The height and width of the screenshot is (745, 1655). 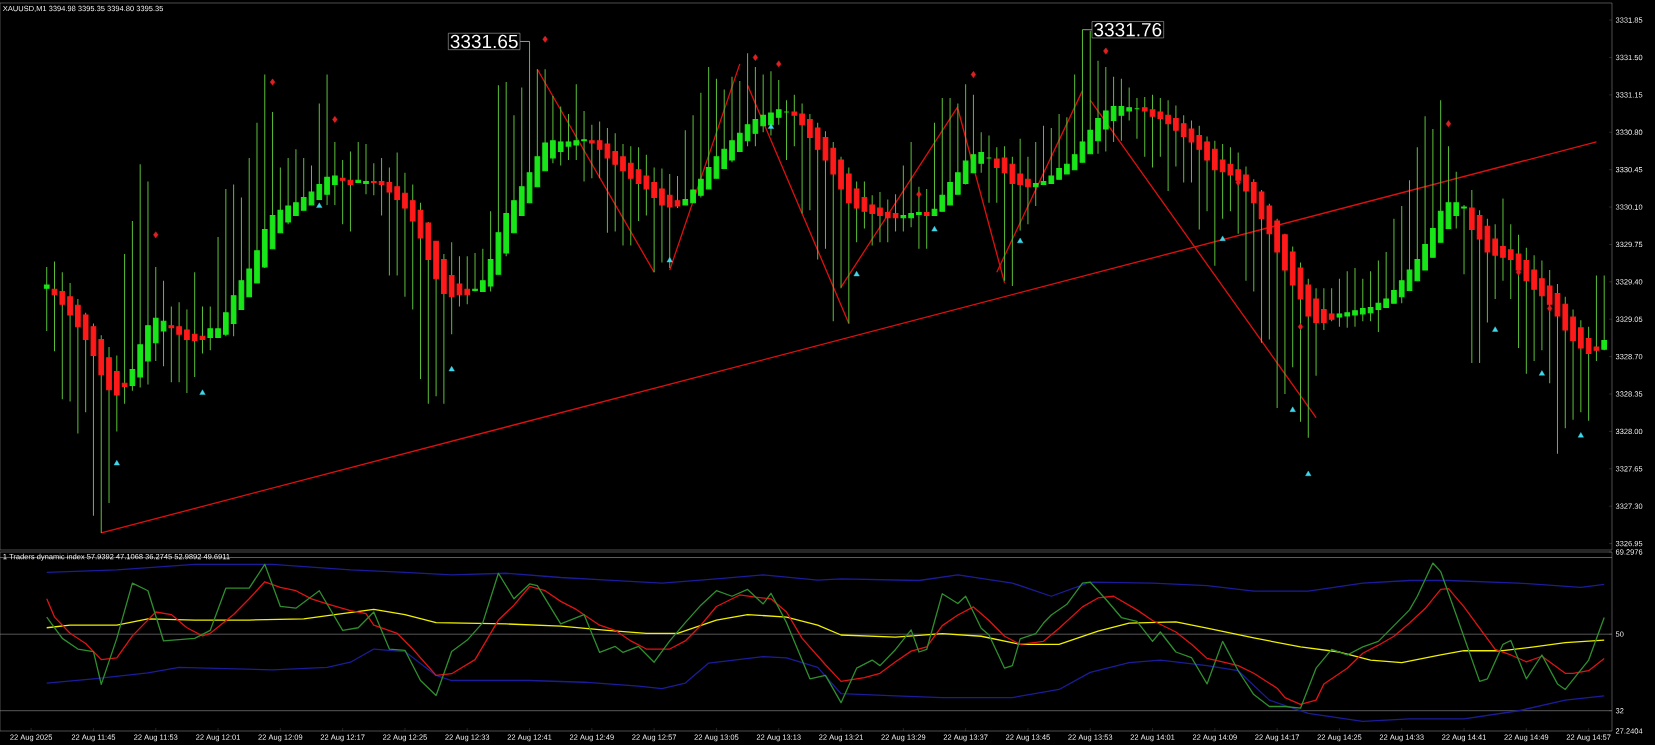 What do you see at coordinates (1128, 29) in the screenshot?
I see `annotation: 3331.76` at bounding box center [1128, 29].